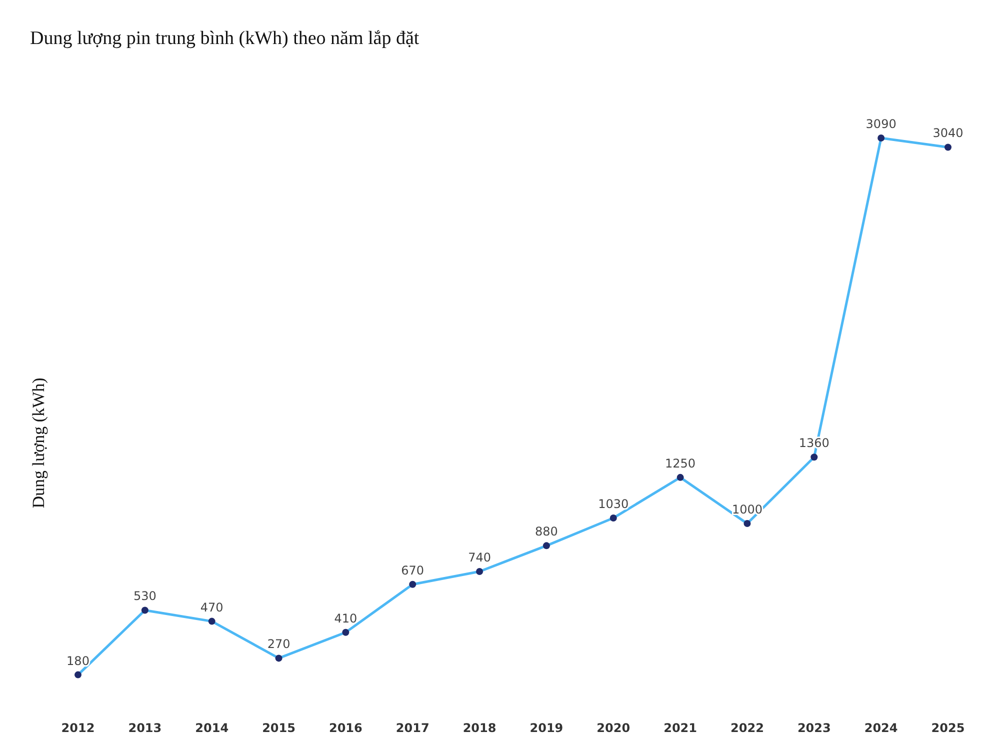 The image size is (984, 745). What do you see at coordinates (345, 728) in the screenshot?
I see `x-tick-label: 2016` at bounding box center [345, 728].